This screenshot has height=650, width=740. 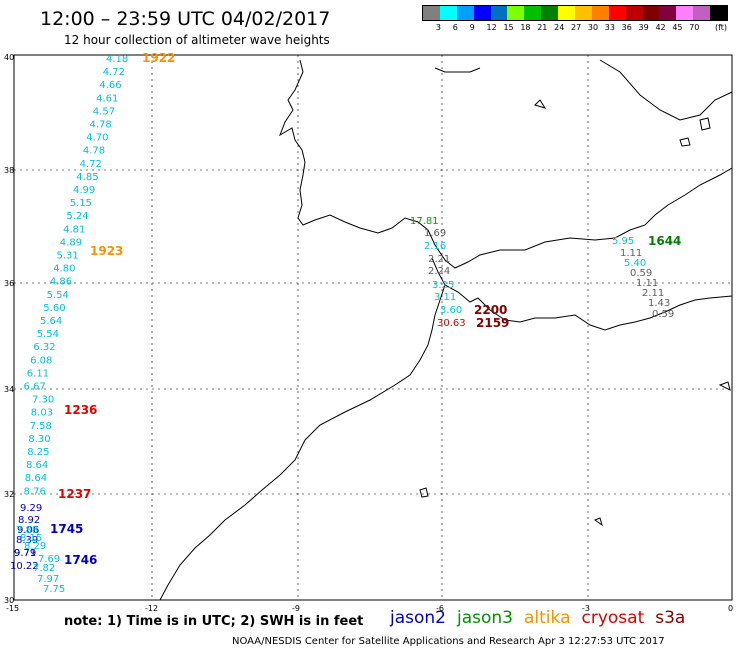 What do you see at coordinates (485, 618) in the screenshot?
I see `satellite-jason3: jason3` at bounding box center [485, 618].